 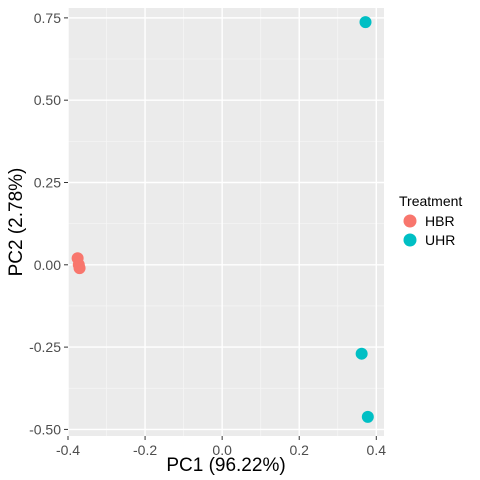 What do you see at coordinates (47, 18) in the screenshot?
I see `y-tick-label: 0.75` at bounding box center [47, 18].